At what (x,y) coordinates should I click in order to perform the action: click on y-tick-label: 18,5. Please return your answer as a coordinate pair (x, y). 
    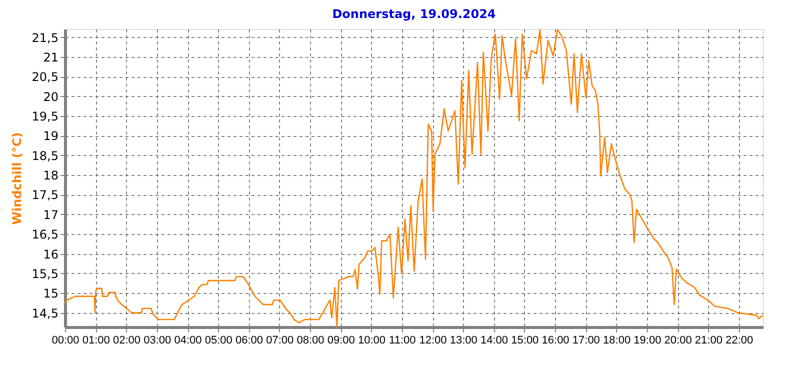
    Looking at the image, I should click on (45, 155).